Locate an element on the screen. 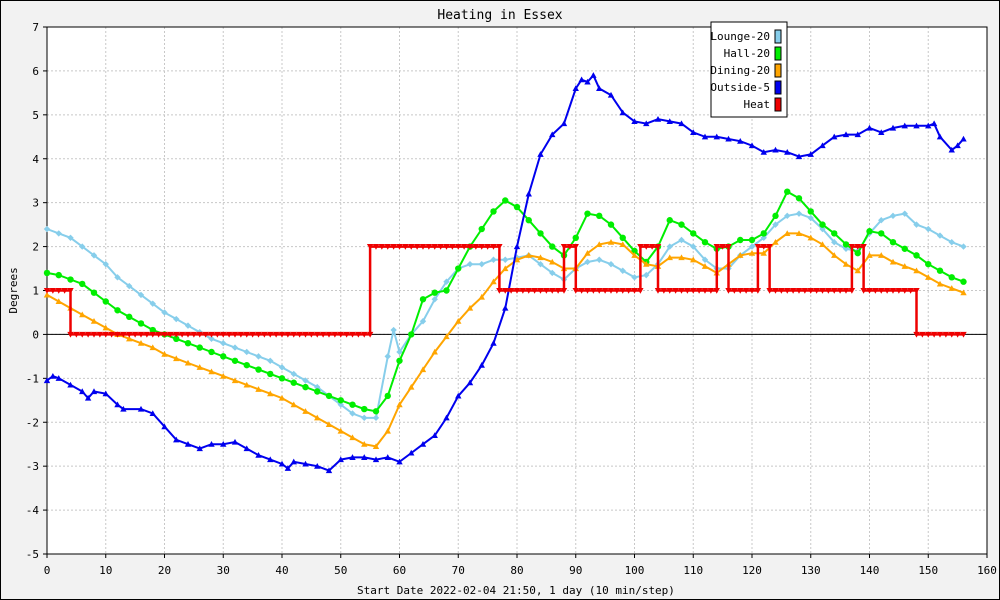 This screenshot has width=1000, height=600. x-tick-label: 20 is located at coordinates (164, 570).